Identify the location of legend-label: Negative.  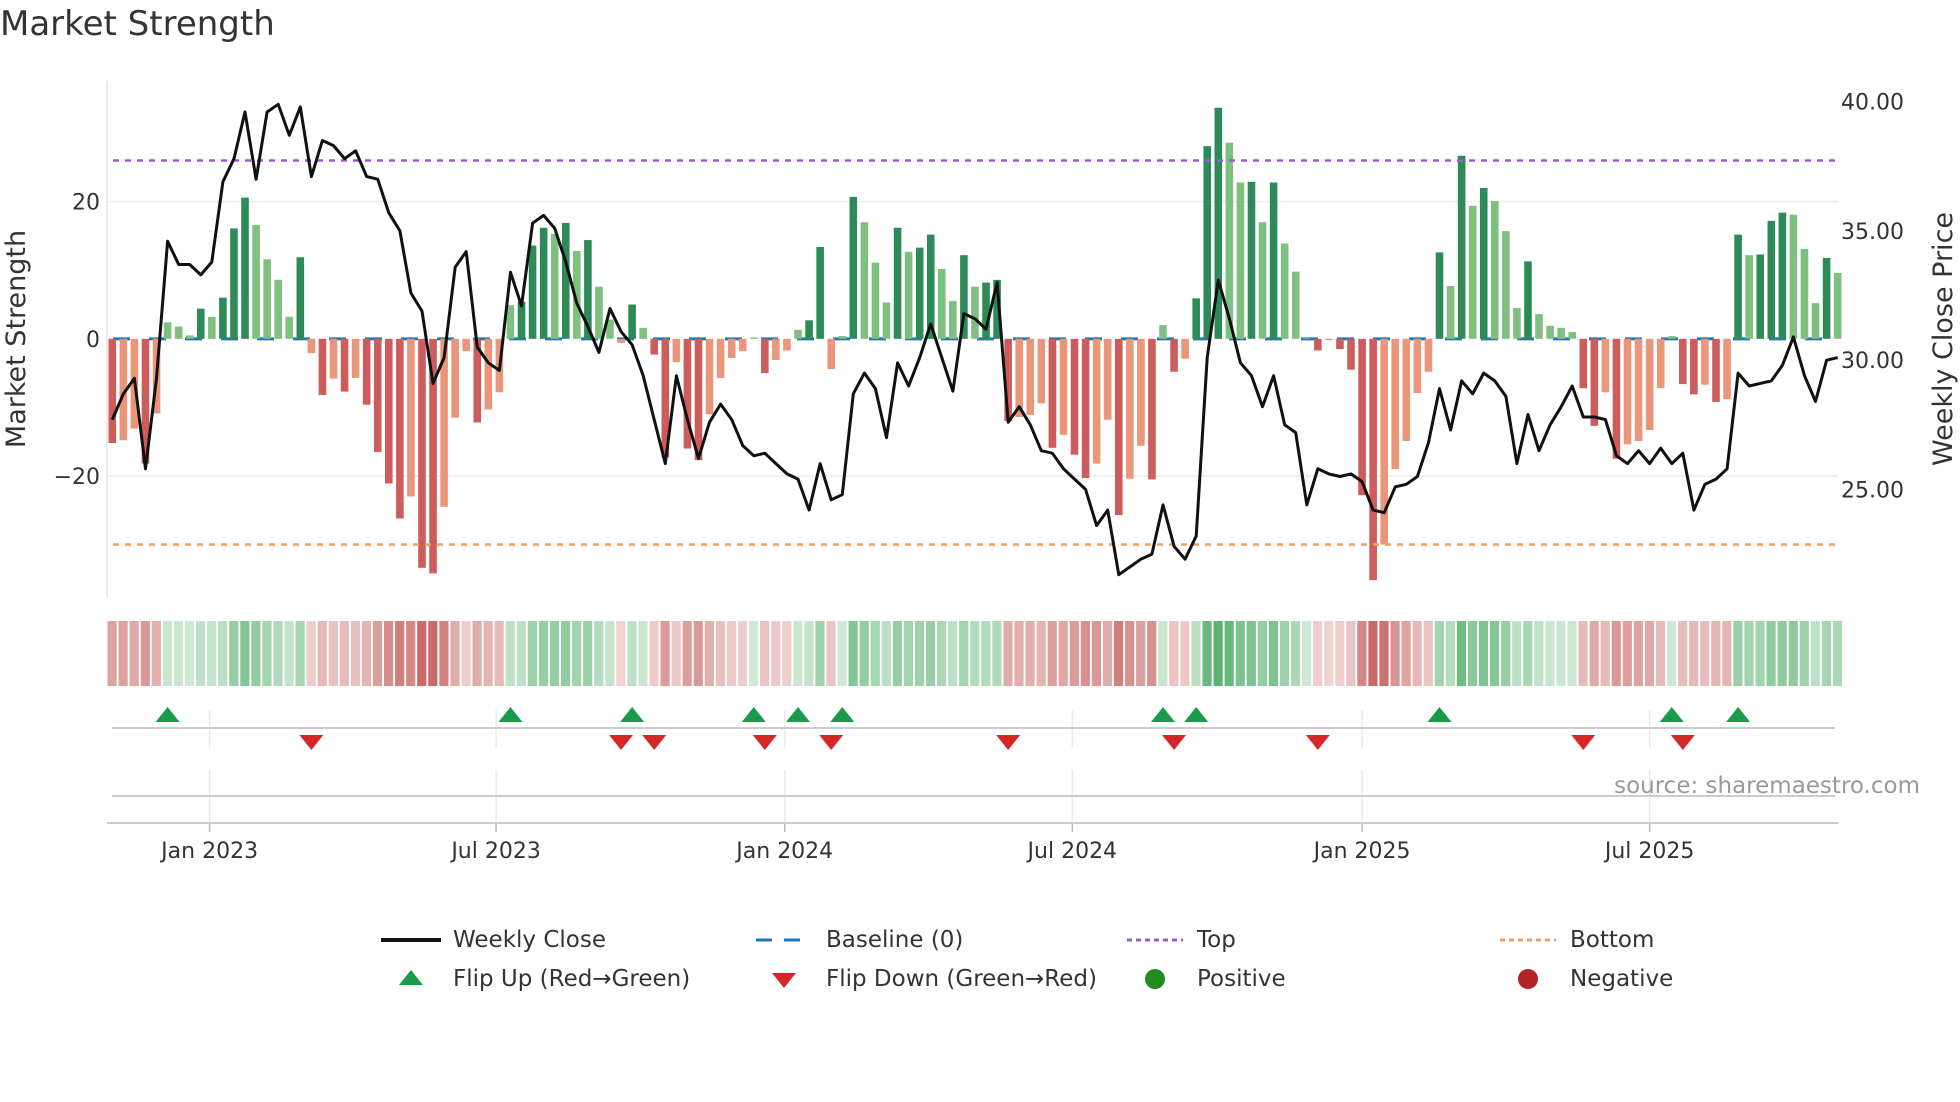
(1622, 979).